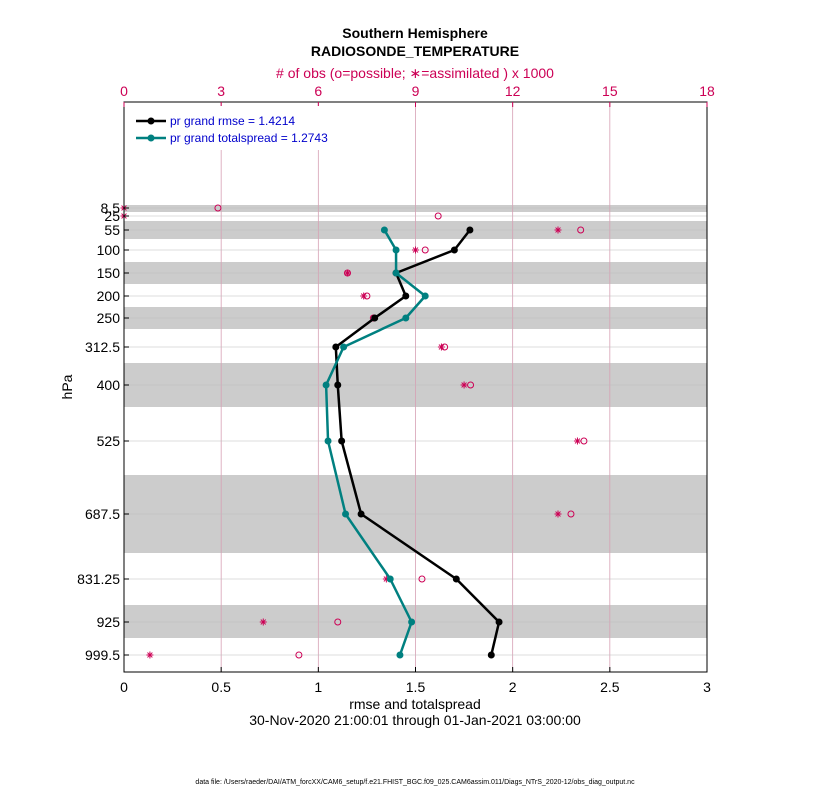 The image size is (830, 800). What do you see at coordinates (422, 579) in the screenshot?
I see `obs-possible-marker-831.25` at bounding box center [422, 579].